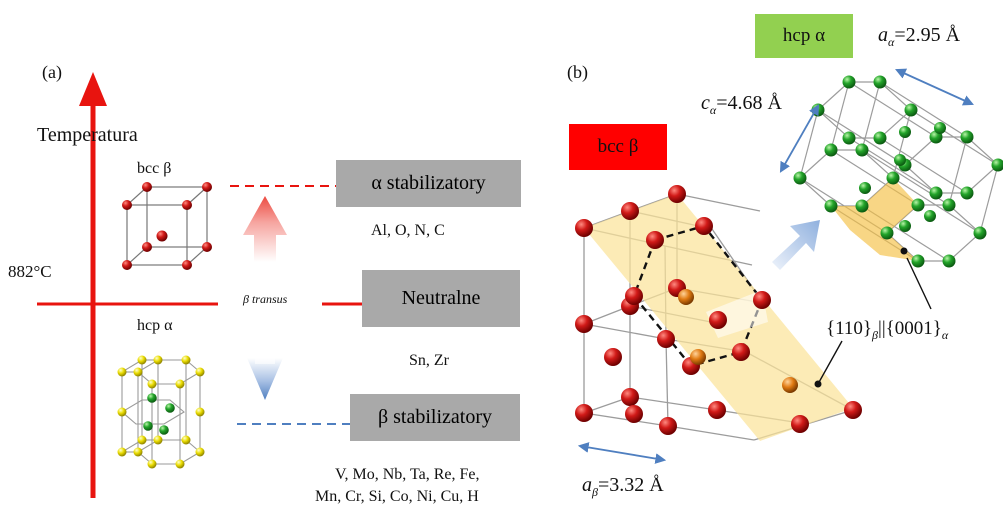  I want to click on bcc-atoms-large, so click(718, 310).